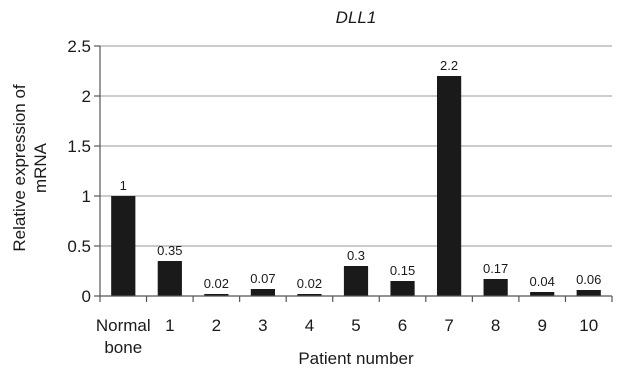 The width and height of the screenshot is (622, 373). Describe the element at coordinates (123, 347) in the screenshot. I see `x-tick-label: bone` at that location.